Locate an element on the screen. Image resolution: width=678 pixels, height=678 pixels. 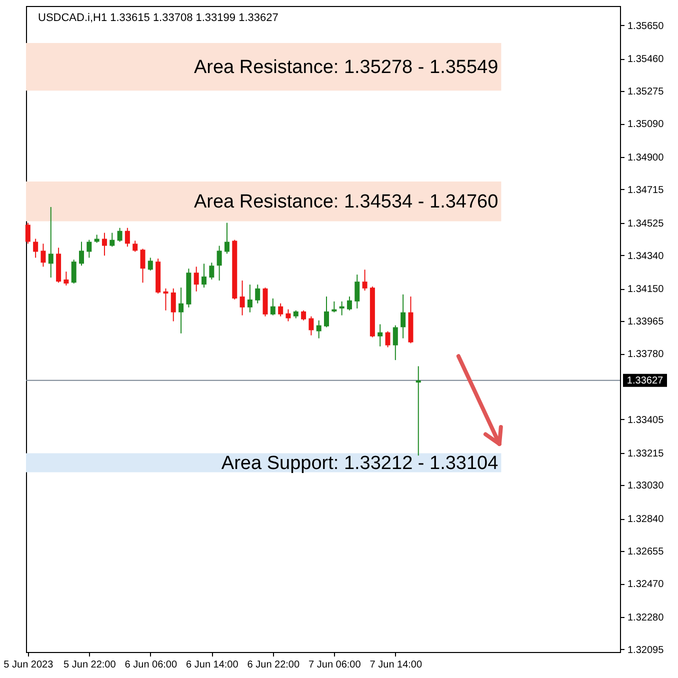
y-tick-label: 1.33965 is located at coordinates (646, 322).